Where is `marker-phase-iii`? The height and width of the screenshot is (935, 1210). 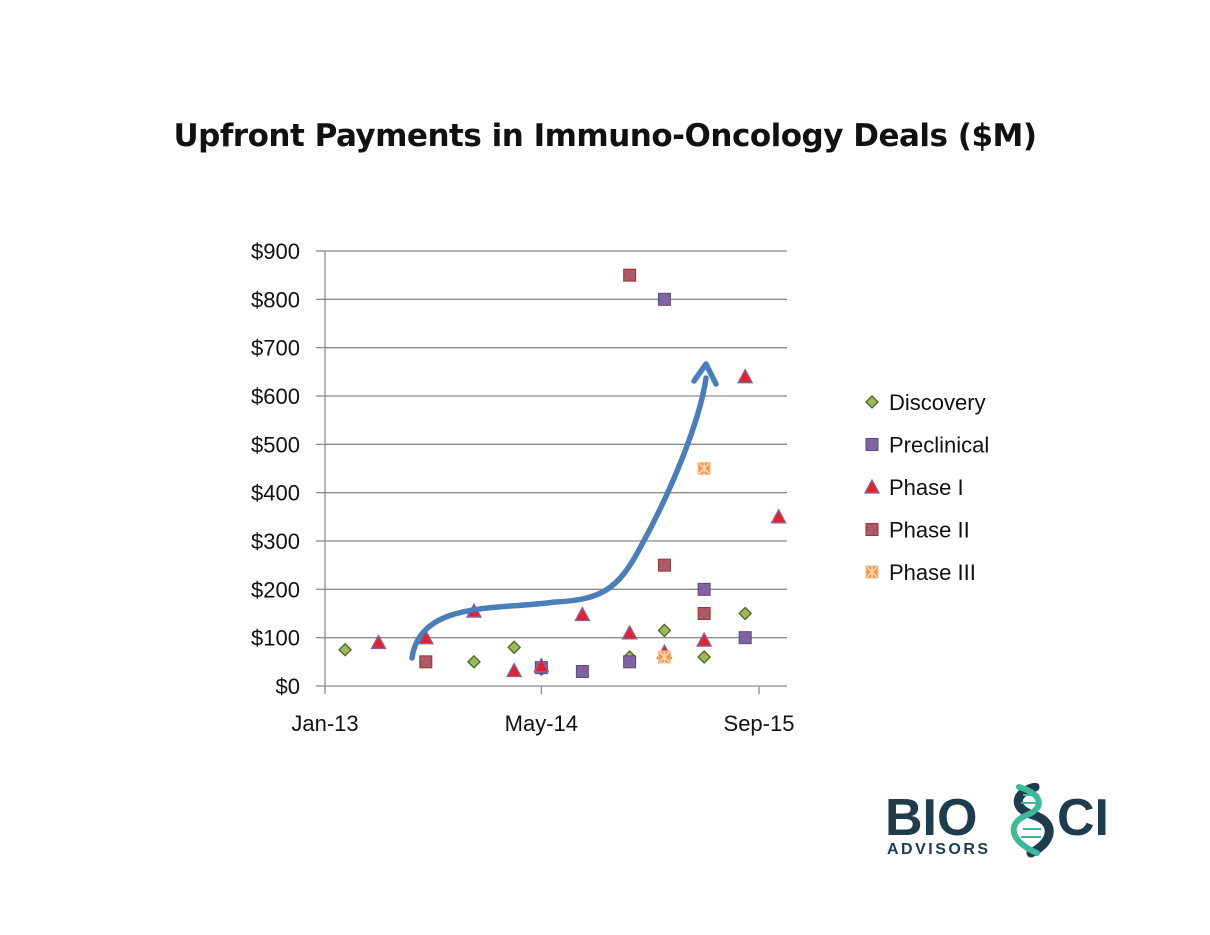 marker-phase-iii is located at coordinates (872, 572).